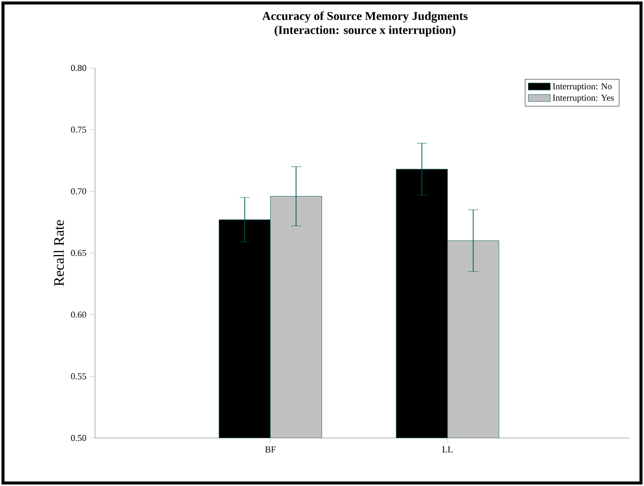 Image resolution: width=644 pixels, height=486 pixels. I want to click on y-tick-label: 0.60, so click(78, 315).